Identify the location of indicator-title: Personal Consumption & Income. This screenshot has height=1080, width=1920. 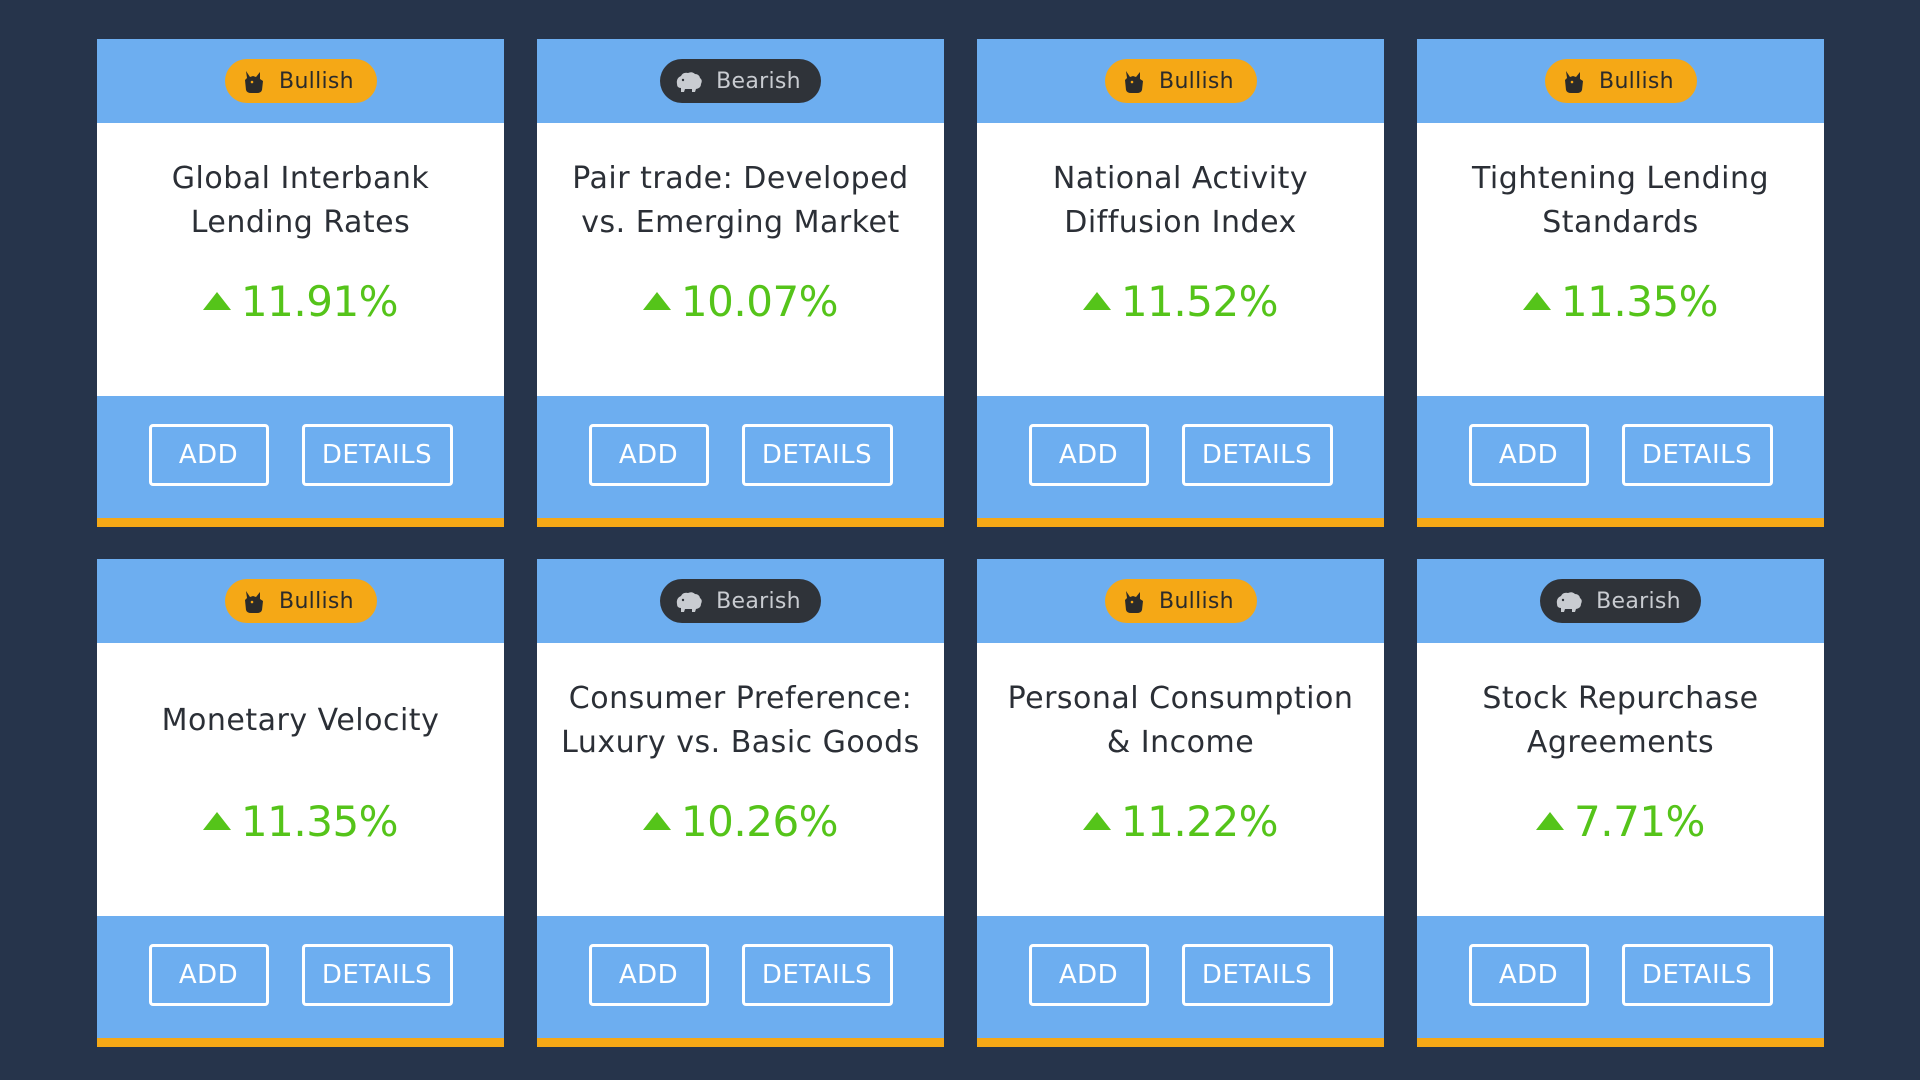
(1181, 718).